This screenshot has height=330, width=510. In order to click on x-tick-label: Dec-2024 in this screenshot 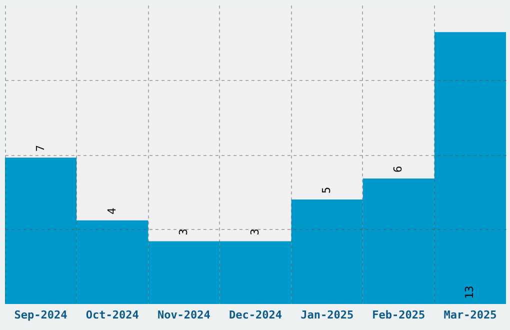, I will do `click(255, 315)`.